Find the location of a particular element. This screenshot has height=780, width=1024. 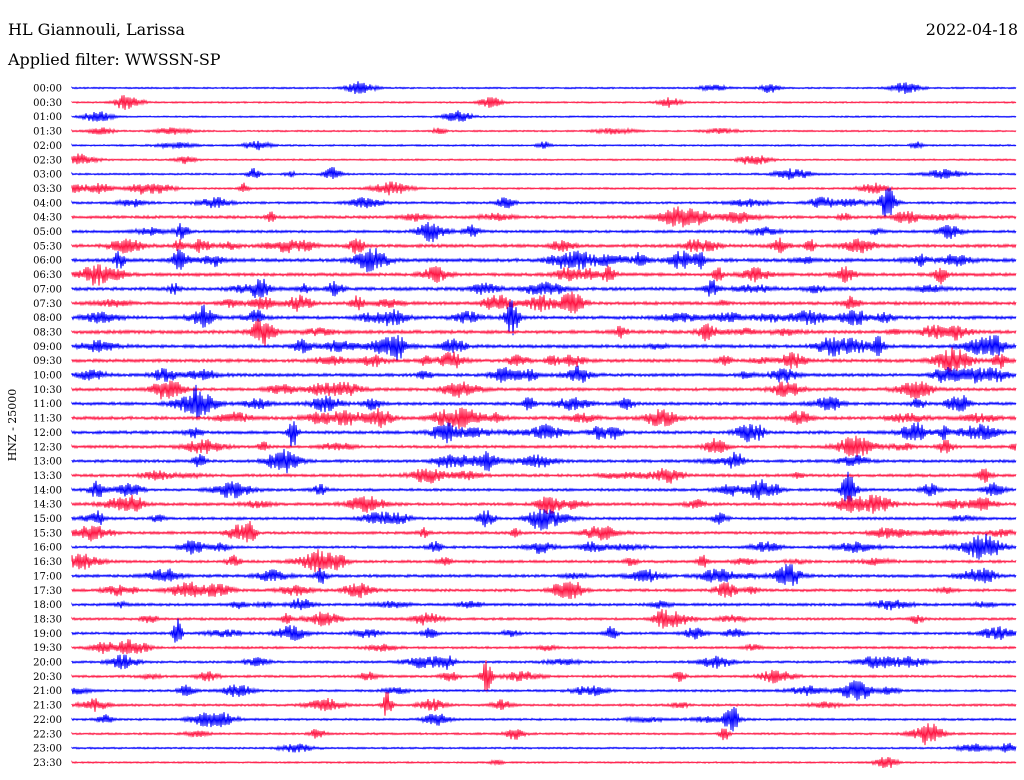

time-label: 02:30 is located at coordinates (47, 160).